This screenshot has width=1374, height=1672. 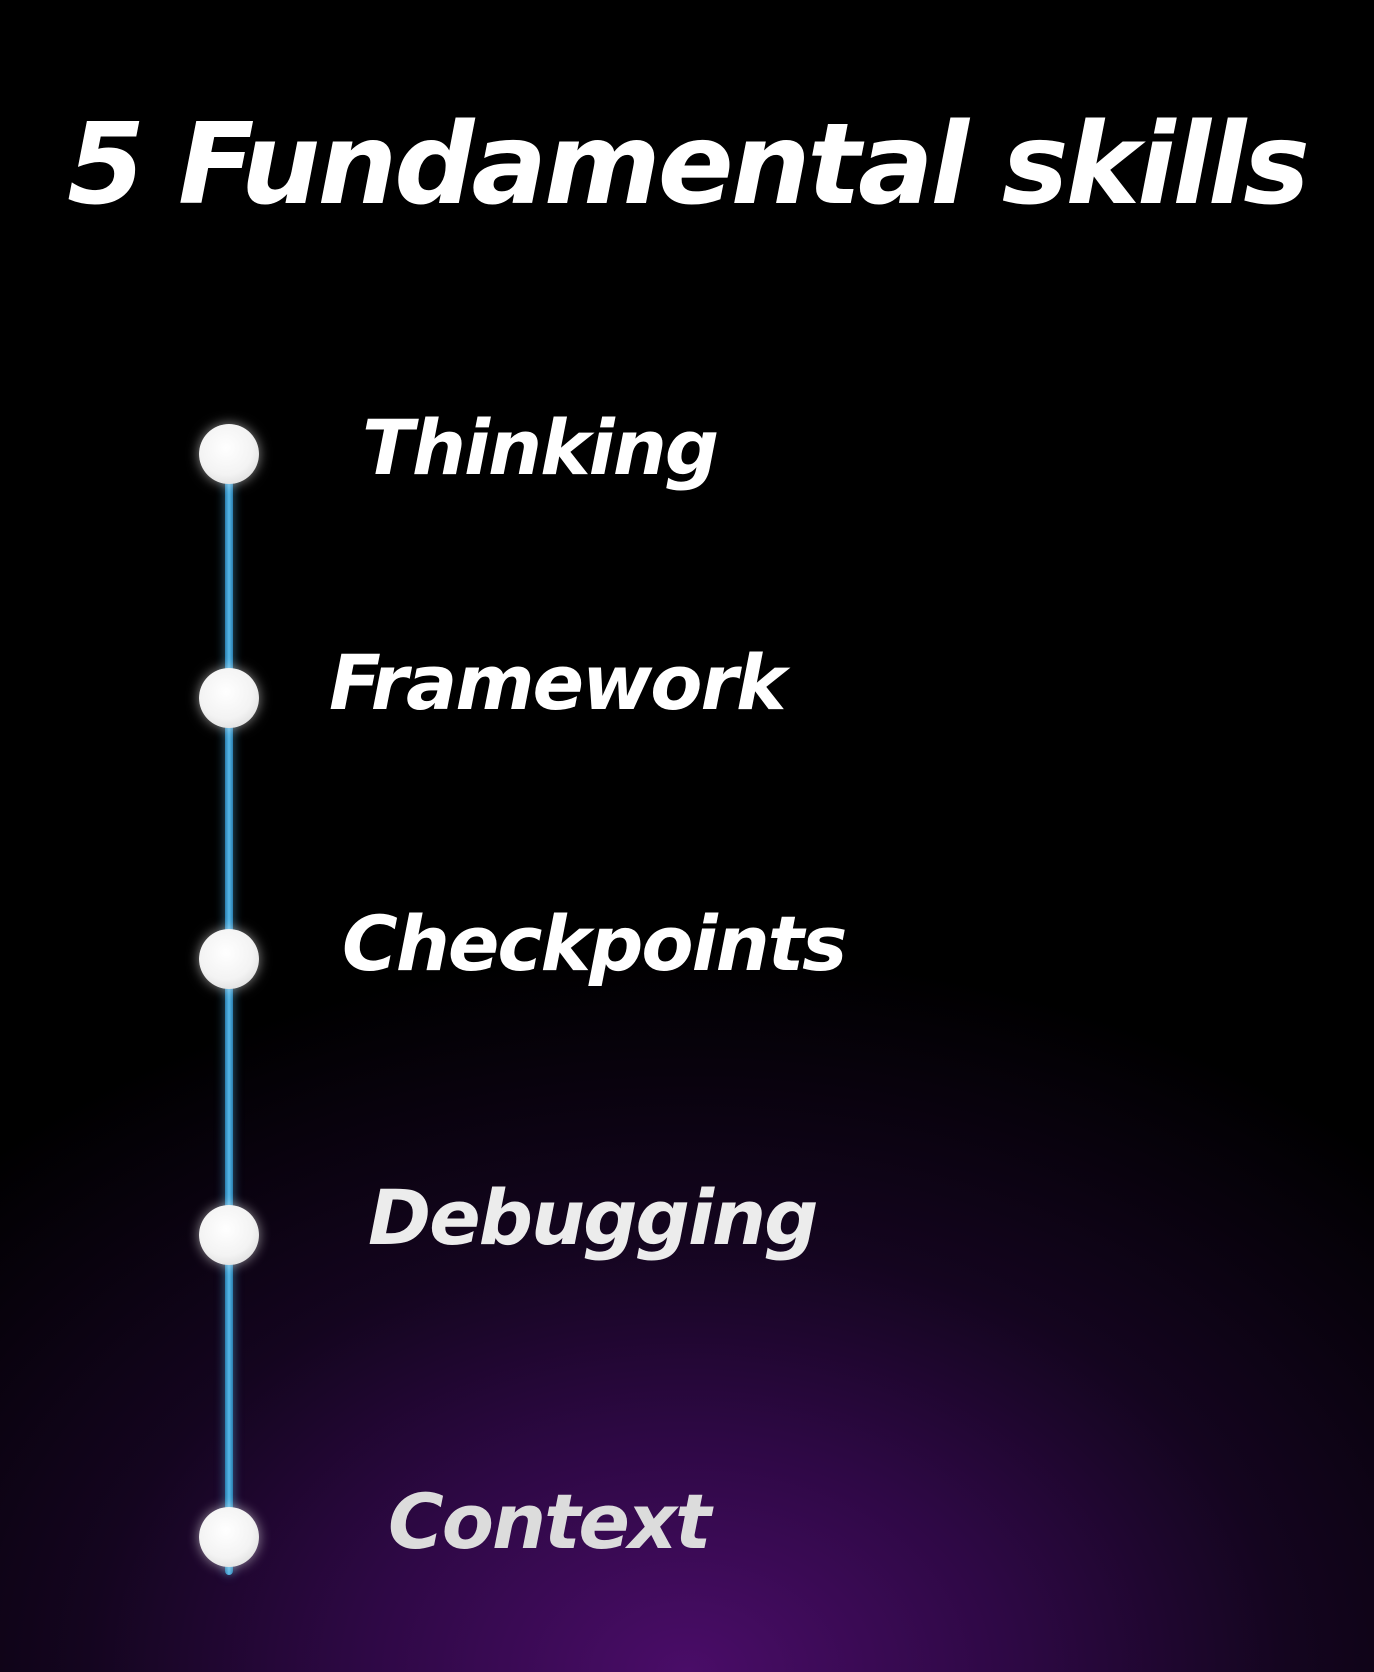 What do you see at coordinates (229, 698) in the screenshot?
I see `timeline-node-framework` at bounding box center [229, 698].